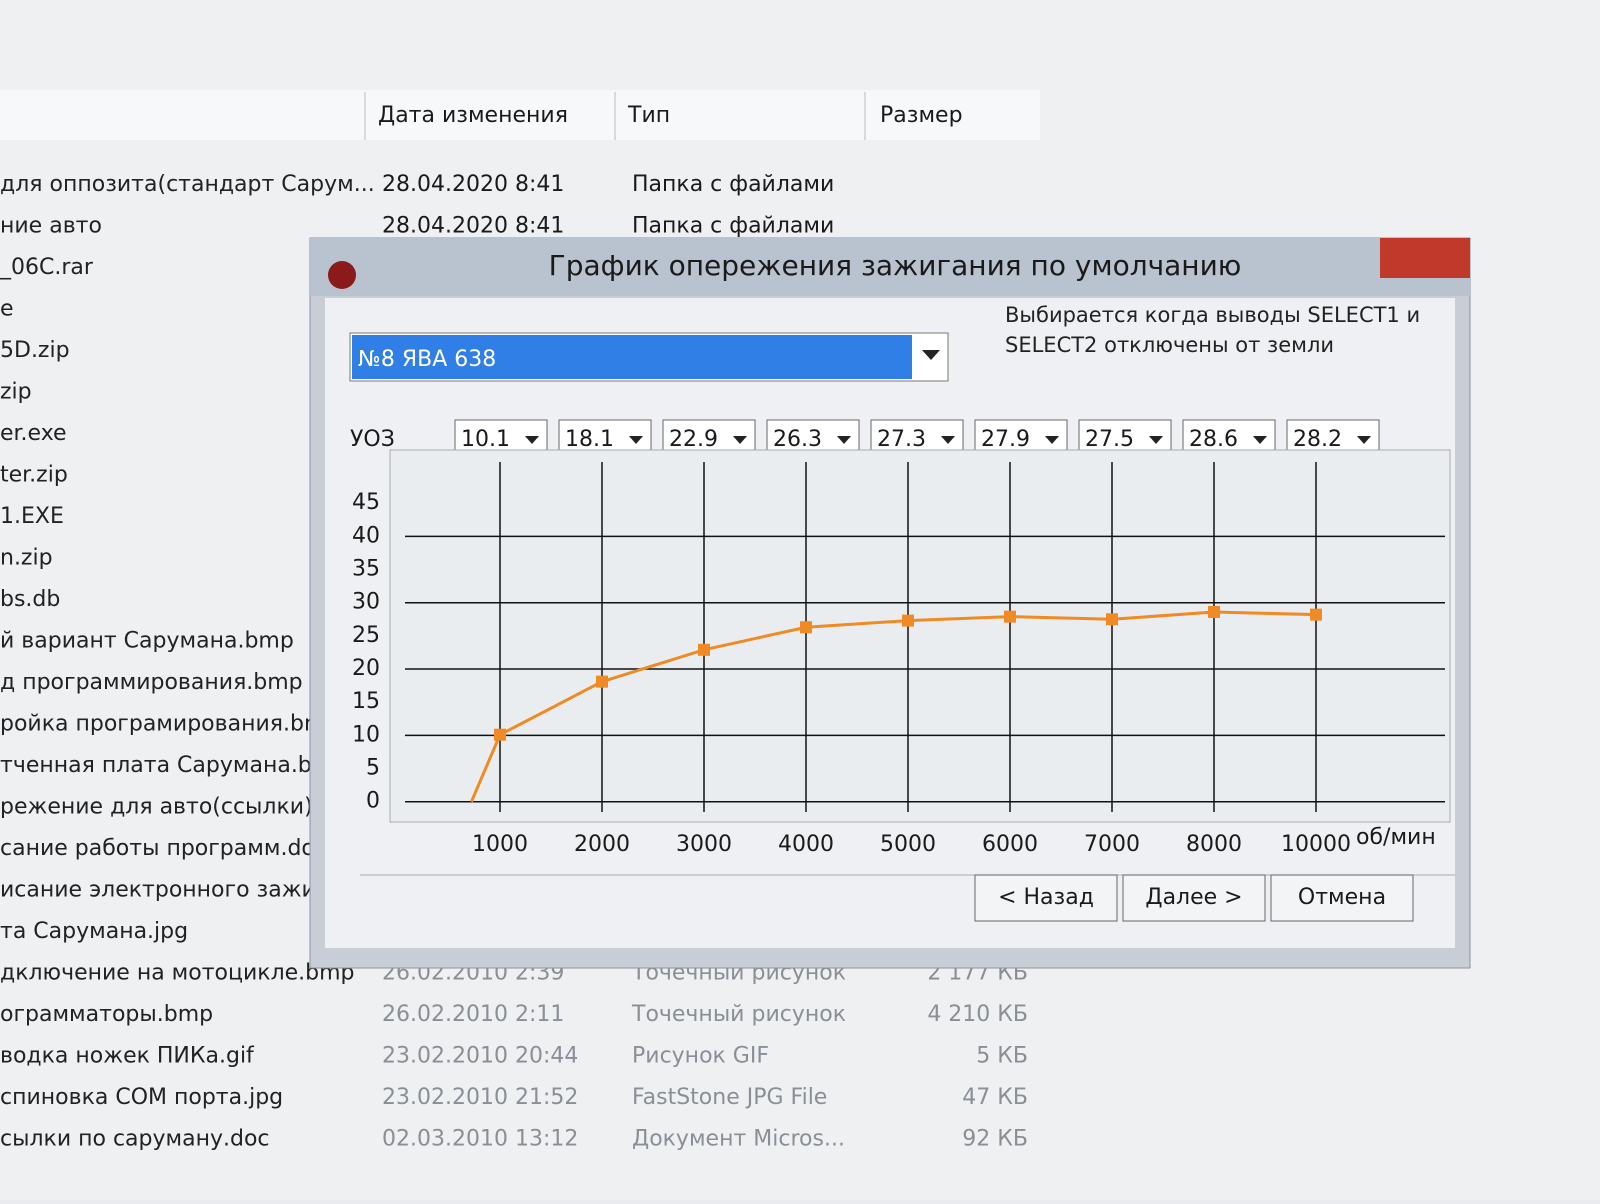  I want to click on file-name: n.zip, so click(26, 558).